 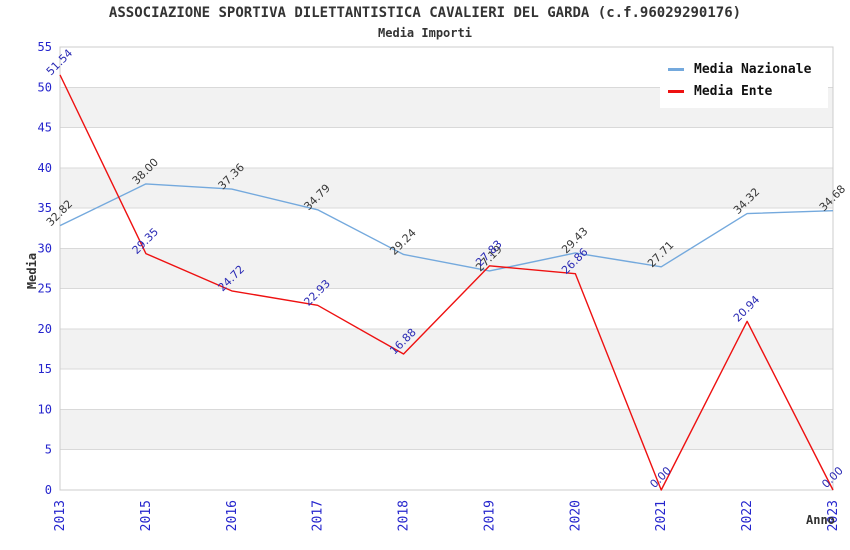 What do you see at coordinates (676, 69) in the screenshot?
I see `media-nazionale-line-swatch-icon` at bounding box center [676, 69].